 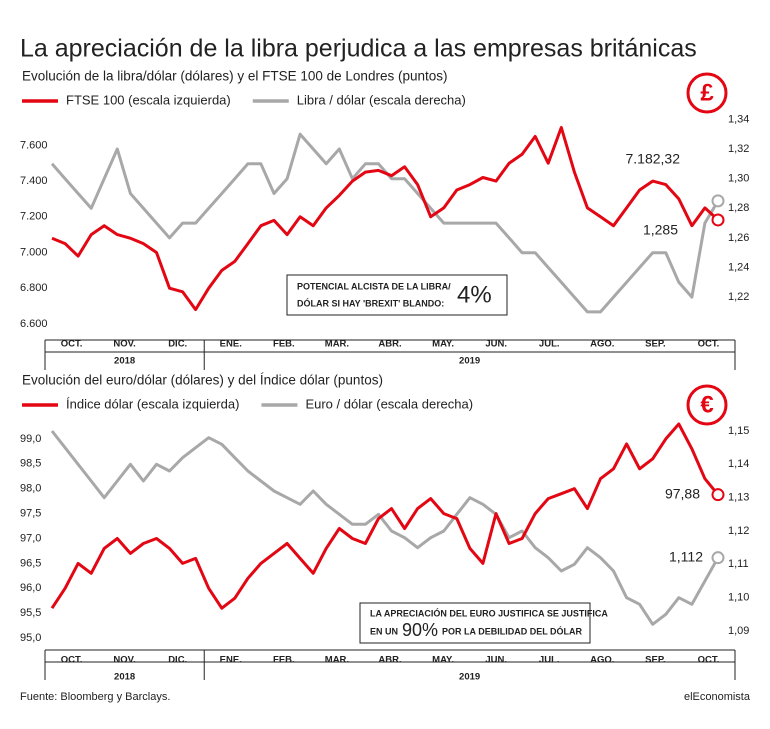 What do you see at coordinates (34, 252) in the screenshot?
I see `y-tick-label: 7.000` at bounding box center [34, 252].